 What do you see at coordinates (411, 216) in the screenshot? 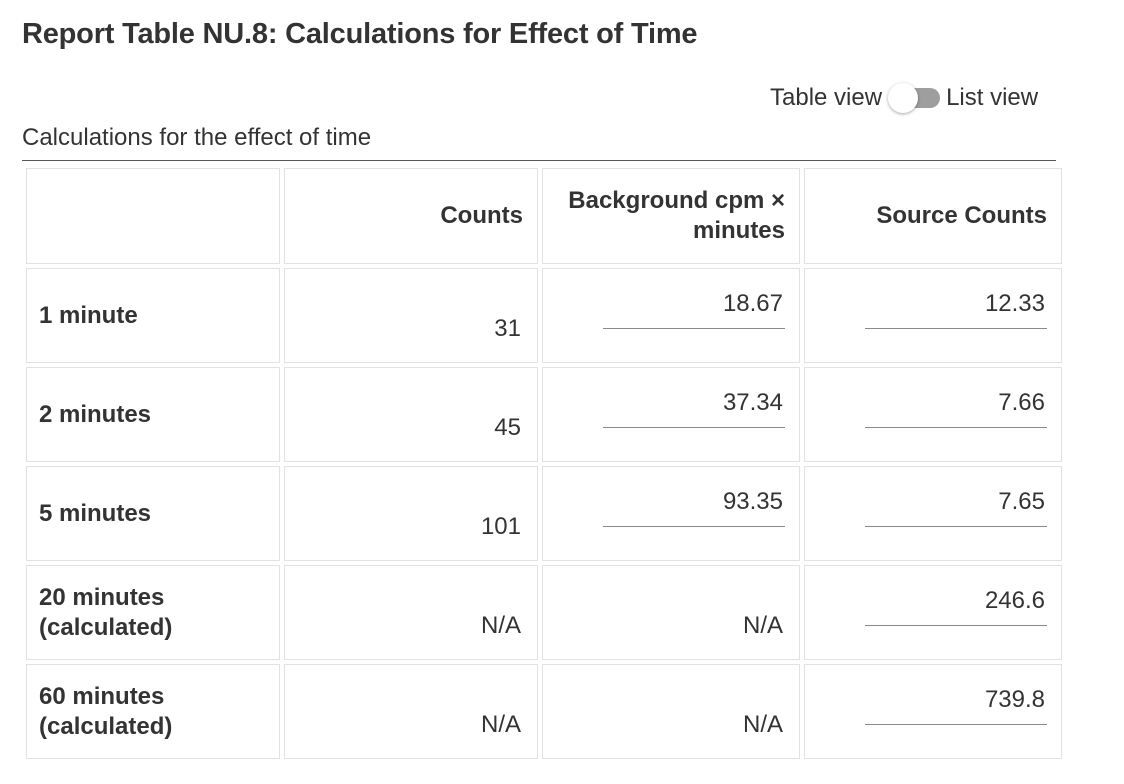
I see `column-header-counts: Counts` at bounding box center [411, 216].